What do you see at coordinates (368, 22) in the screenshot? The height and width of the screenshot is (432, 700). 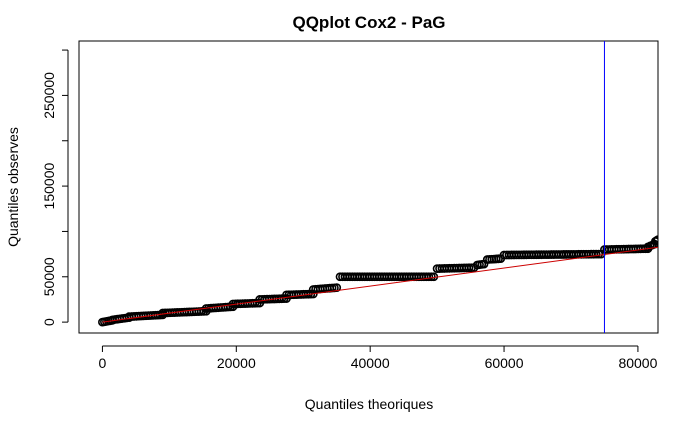 I see `chart-title: QQplot Cox2 - PaG` at bounding box center [368, 22].